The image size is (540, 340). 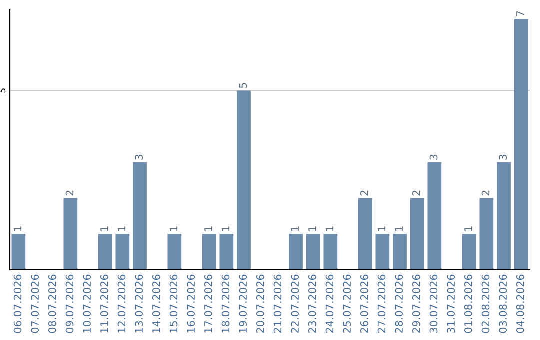 I want to click on x-tick-label: 24.07.2026, so click(x=330, y=304).